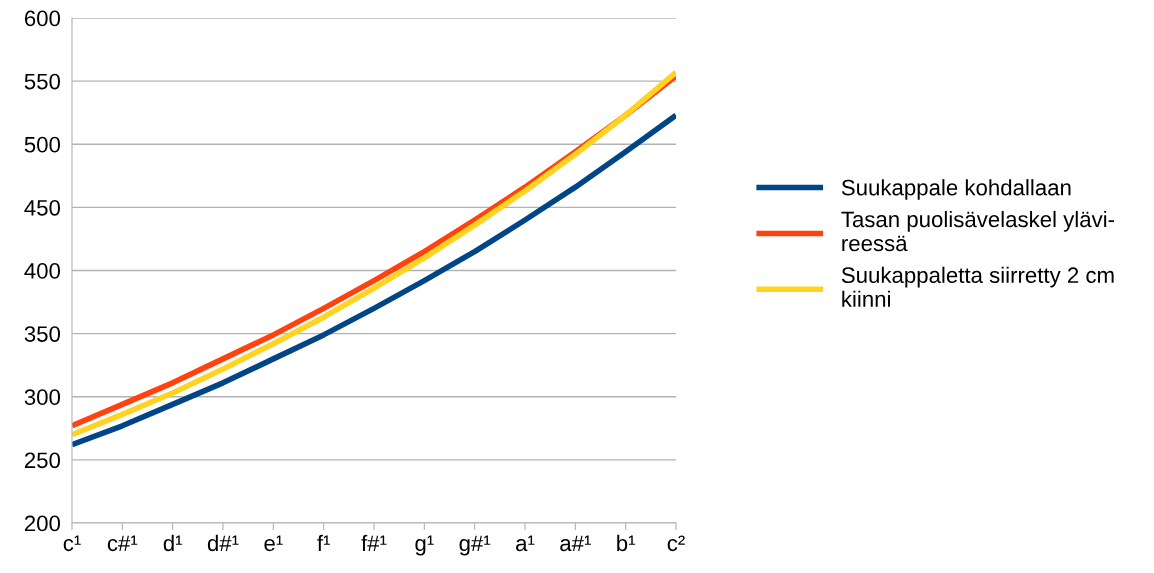 The height and width of the screenshot is (573, 1154). Describe the element at coordinates (42, 271) in the screenshot. I see `y-tick-label: 400` at that location.